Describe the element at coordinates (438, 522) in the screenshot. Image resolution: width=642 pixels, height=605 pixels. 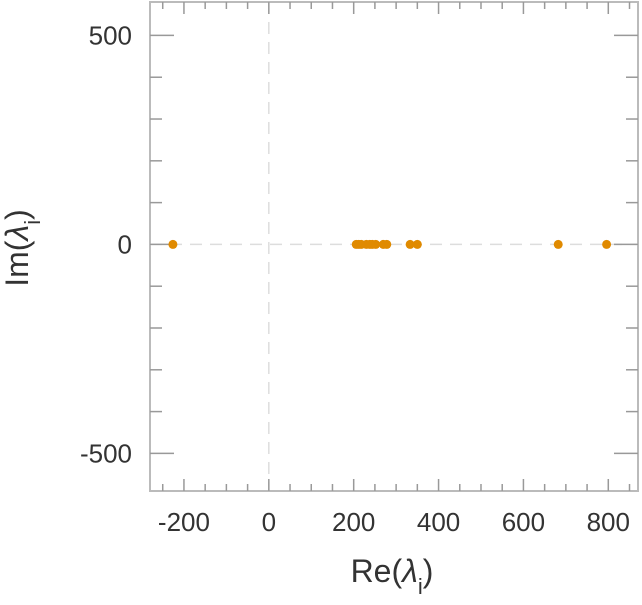
I see `x-tick-label: 400` at that location.